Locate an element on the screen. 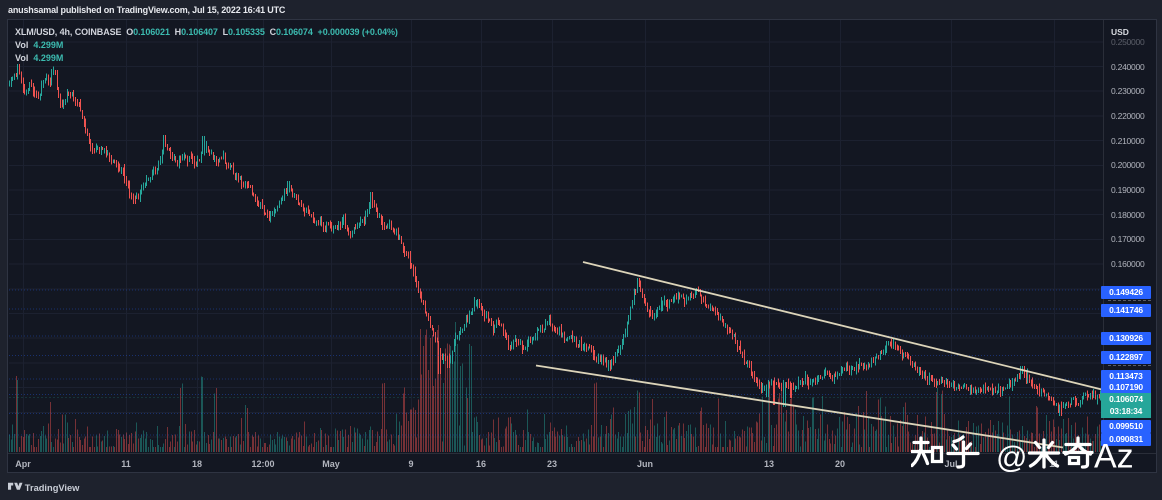 The image size is (1162, 500). svg-text: TradingView is located at coordinates (52, 488).